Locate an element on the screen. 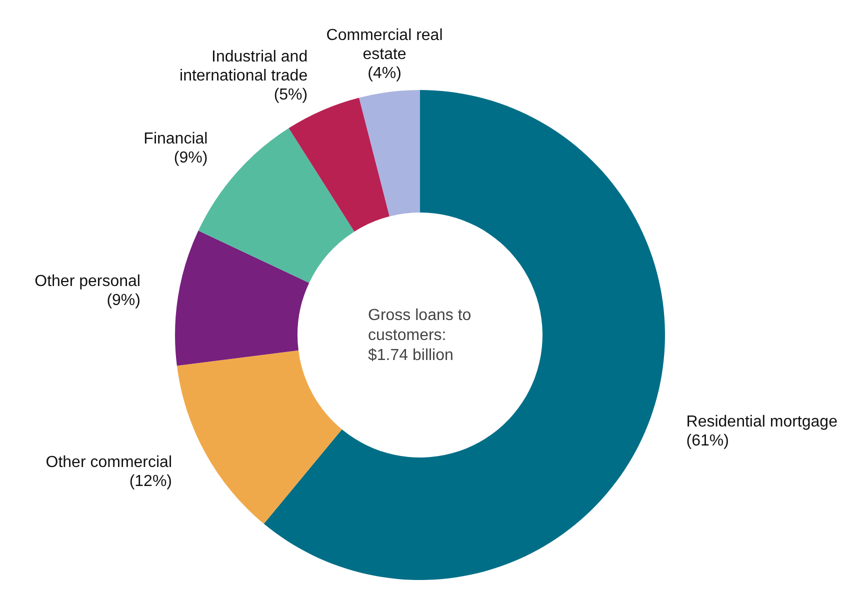 The height and width of the screenshot is (601, 845). data-label: (61%) is located at coordinates (707, 441).